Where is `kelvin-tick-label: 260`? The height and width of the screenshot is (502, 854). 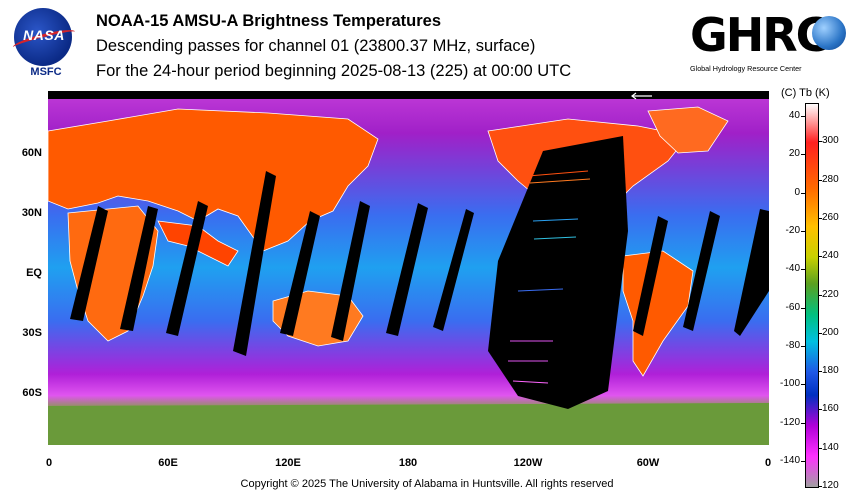
kelvin-tick-label: 260 is located at coordinates (830, 217).